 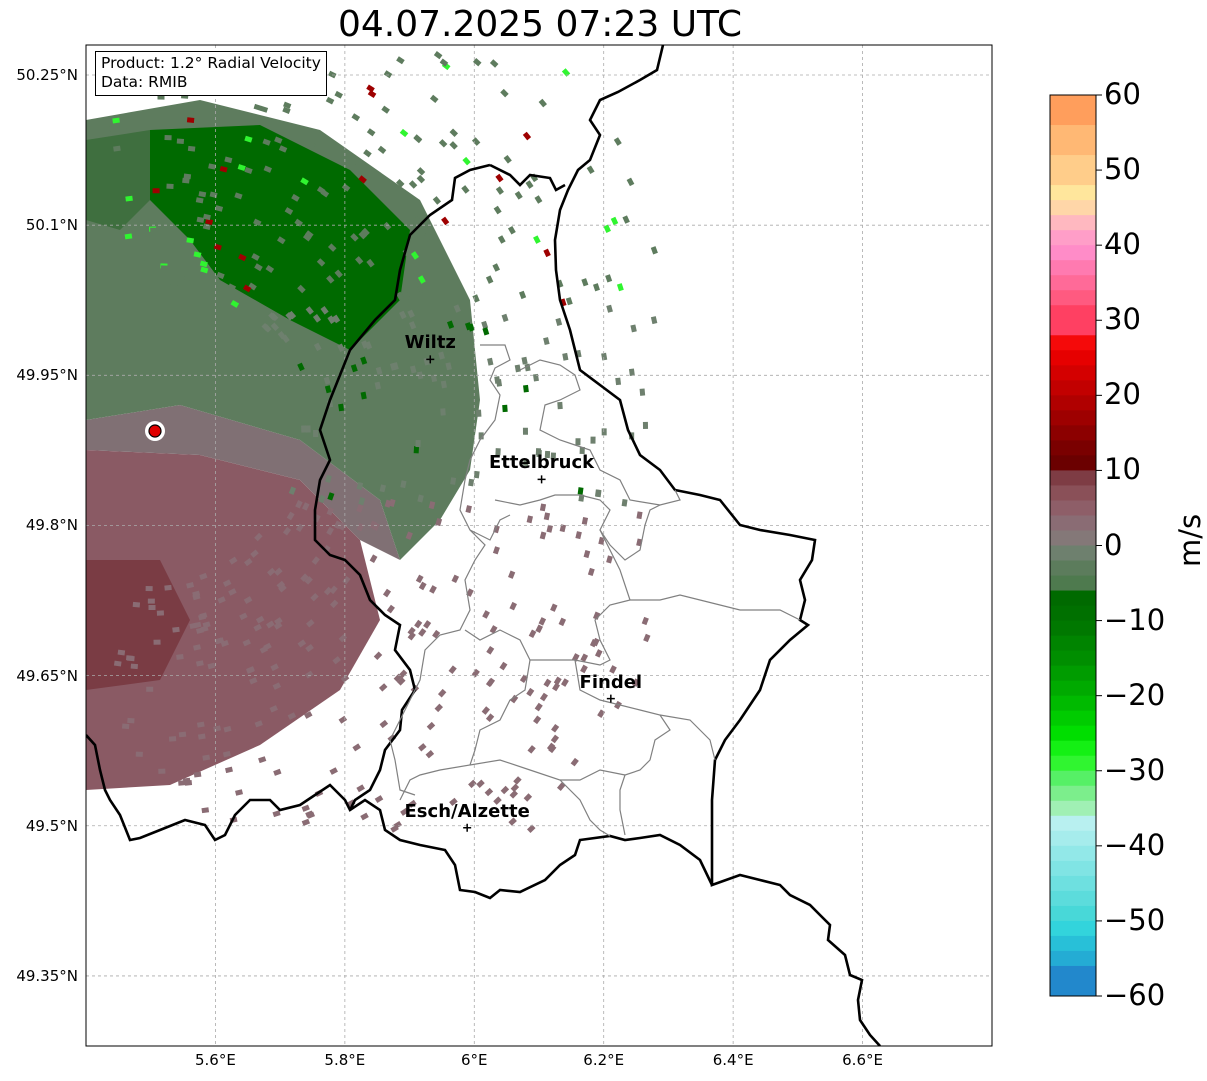 I want to click on outbound-core, so click(x=138, y=625).